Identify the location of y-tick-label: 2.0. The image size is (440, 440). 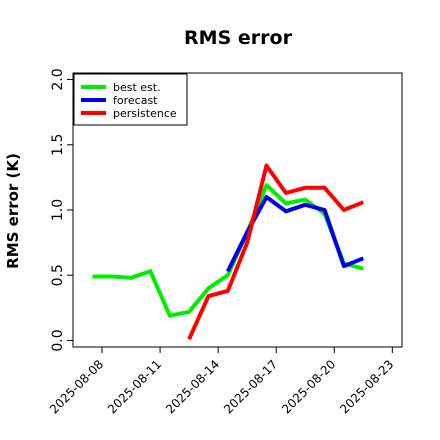
(58, 79).